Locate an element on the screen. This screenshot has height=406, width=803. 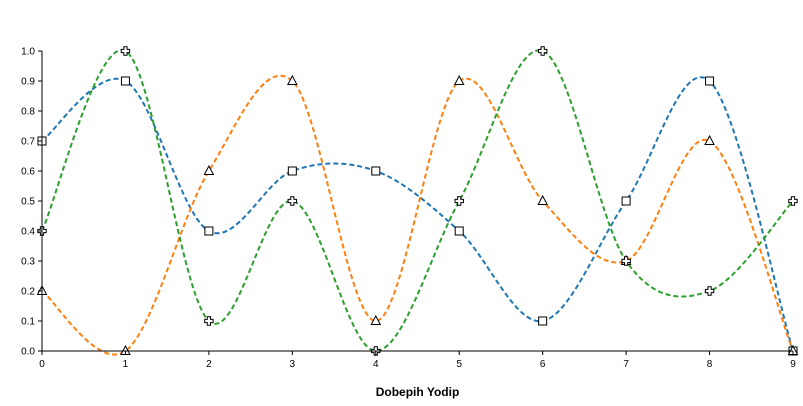
x-tick-label: 7 is located at coordinates (626, 364).